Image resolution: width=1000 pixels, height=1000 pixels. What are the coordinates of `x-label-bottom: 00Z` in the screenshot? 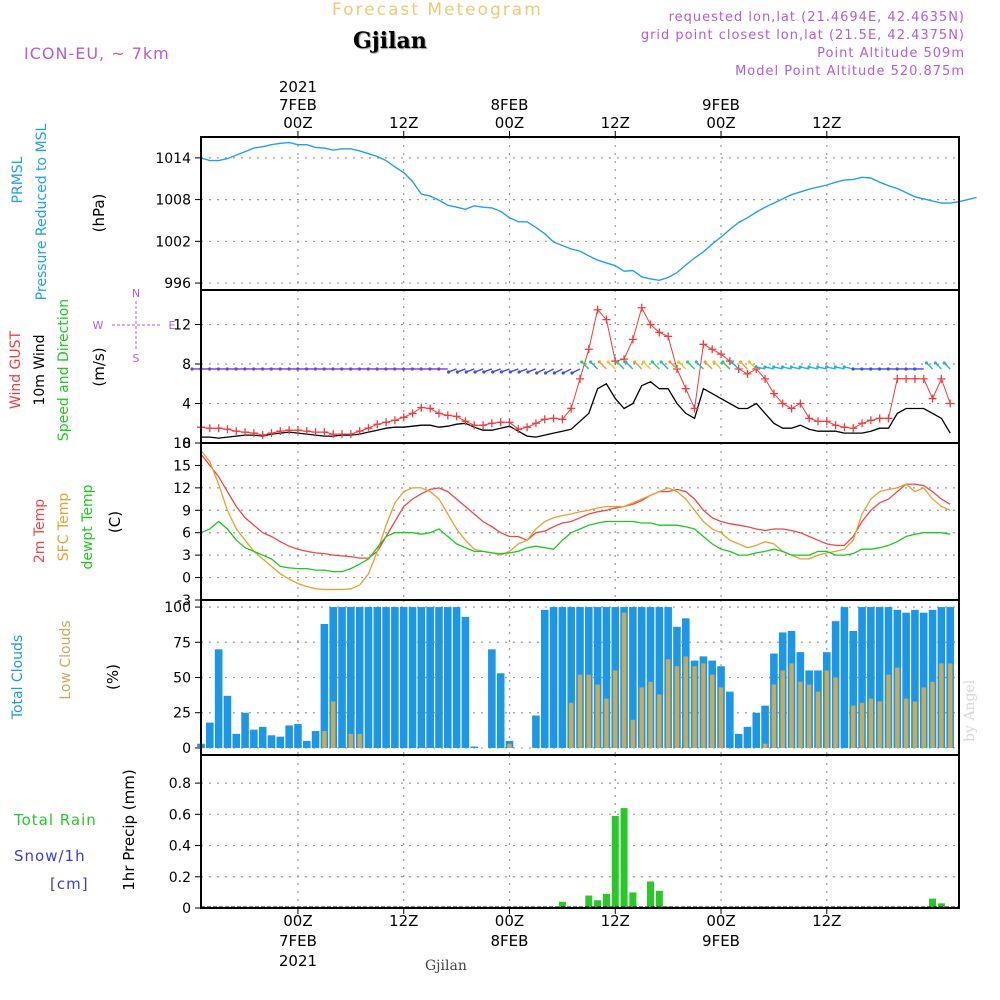 It's located at (720, 921).